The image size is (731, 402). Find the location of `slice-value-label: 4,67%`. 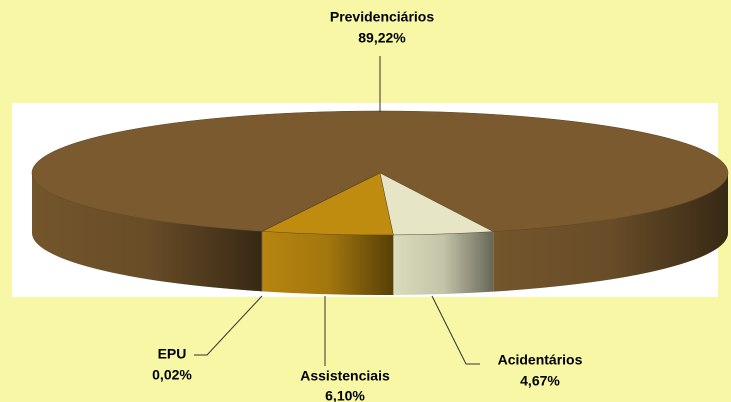

slice-value-label: 4,67% is located at coordinates (540, 381).